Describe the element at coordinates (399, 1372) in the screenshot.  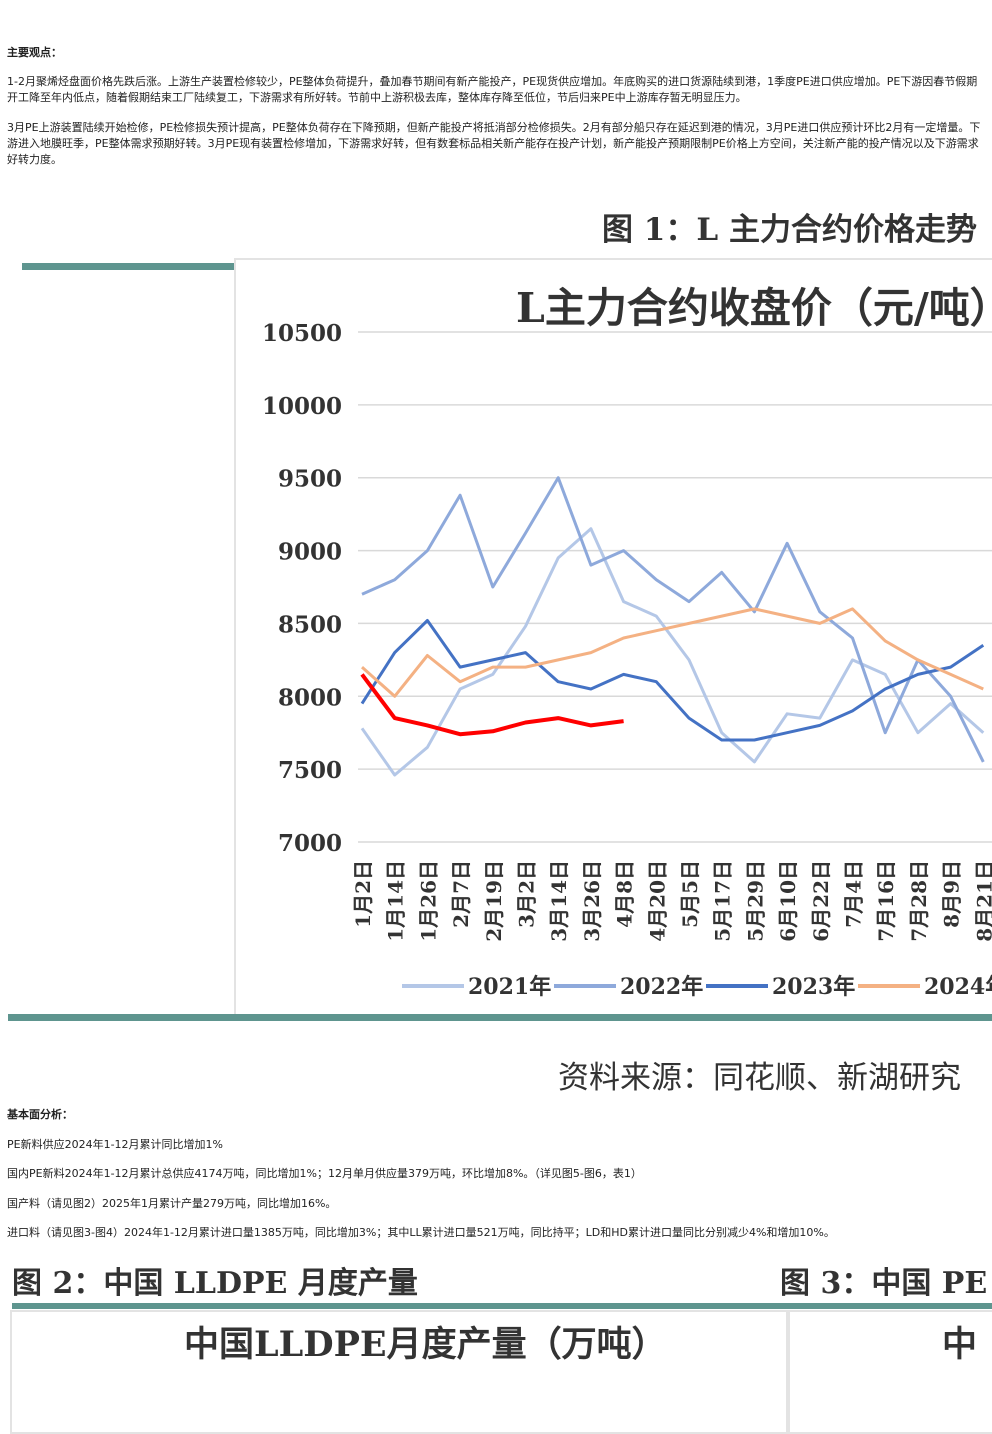
I see `figure-2-chart-frame: 中国LLDPE月度产量（万吨）` at that location.